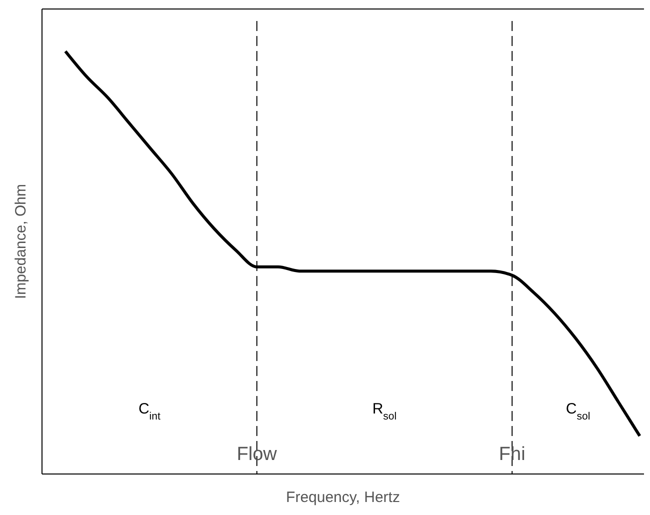 Image resolution: width=650 pixels, height=515 pixels. What do you see at coordinates (512, 454) in the screenshot?
I see `annotation: Fhi` at bounding box center [512, 454].